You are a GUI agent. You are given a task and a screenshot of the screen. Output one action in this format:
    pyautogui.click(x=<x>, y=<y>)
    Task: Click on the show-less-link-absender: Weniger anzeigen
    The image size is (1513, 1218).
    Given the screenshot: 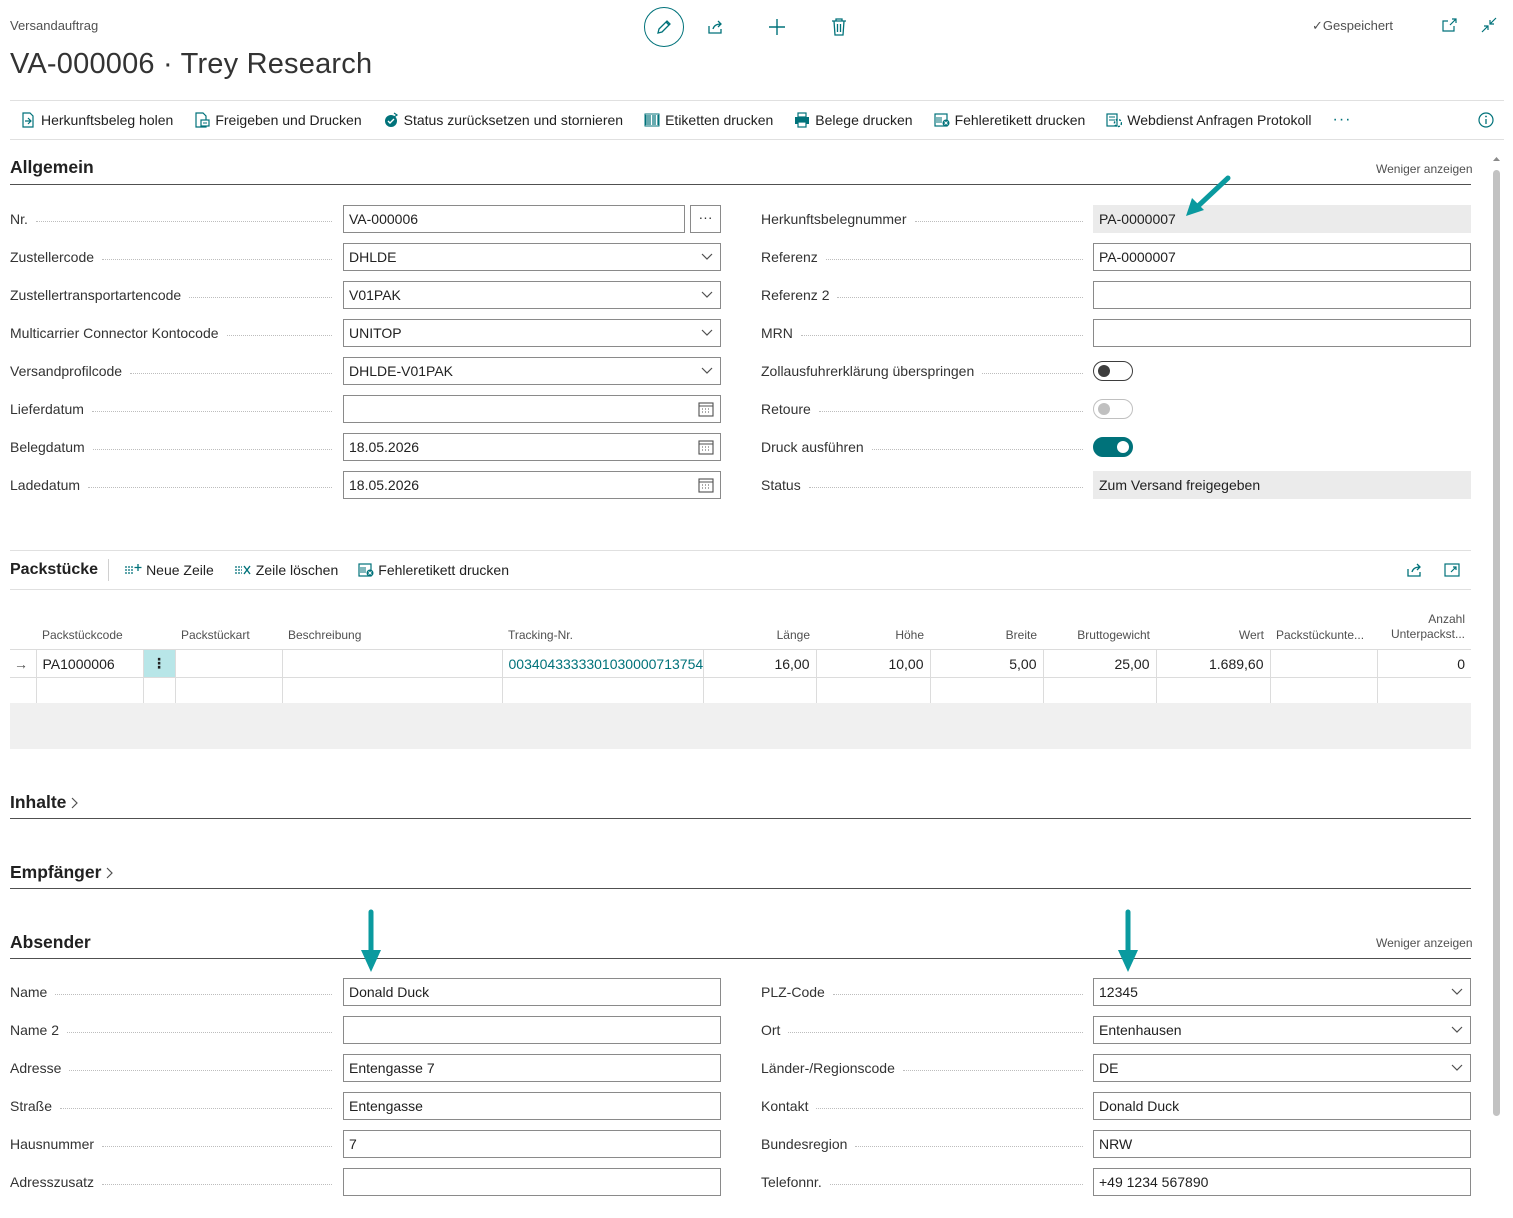 What is the action you would take?
    pyautogui.click(x=1424, y=943)
    